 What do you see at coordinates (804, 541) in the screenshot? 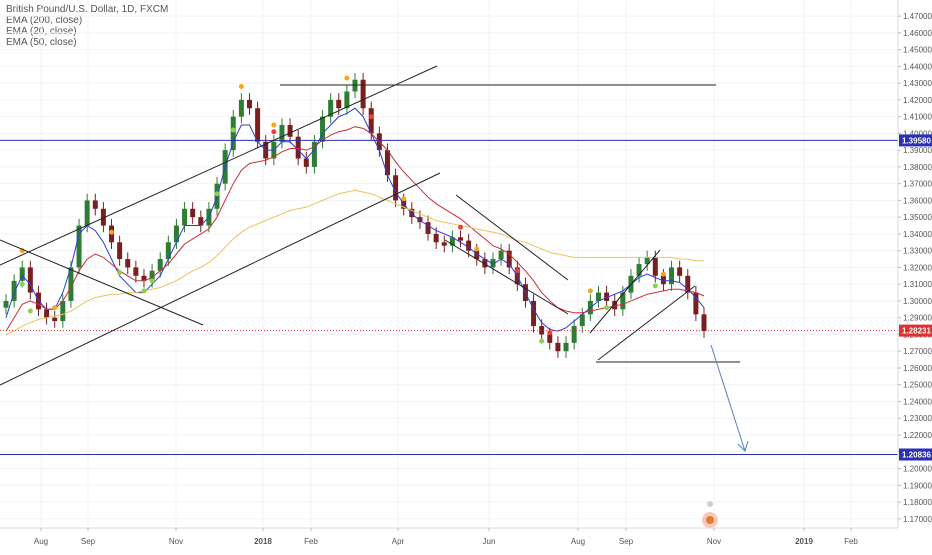
I see `x-tick-label: 2019` at bounding box center [804, 541].